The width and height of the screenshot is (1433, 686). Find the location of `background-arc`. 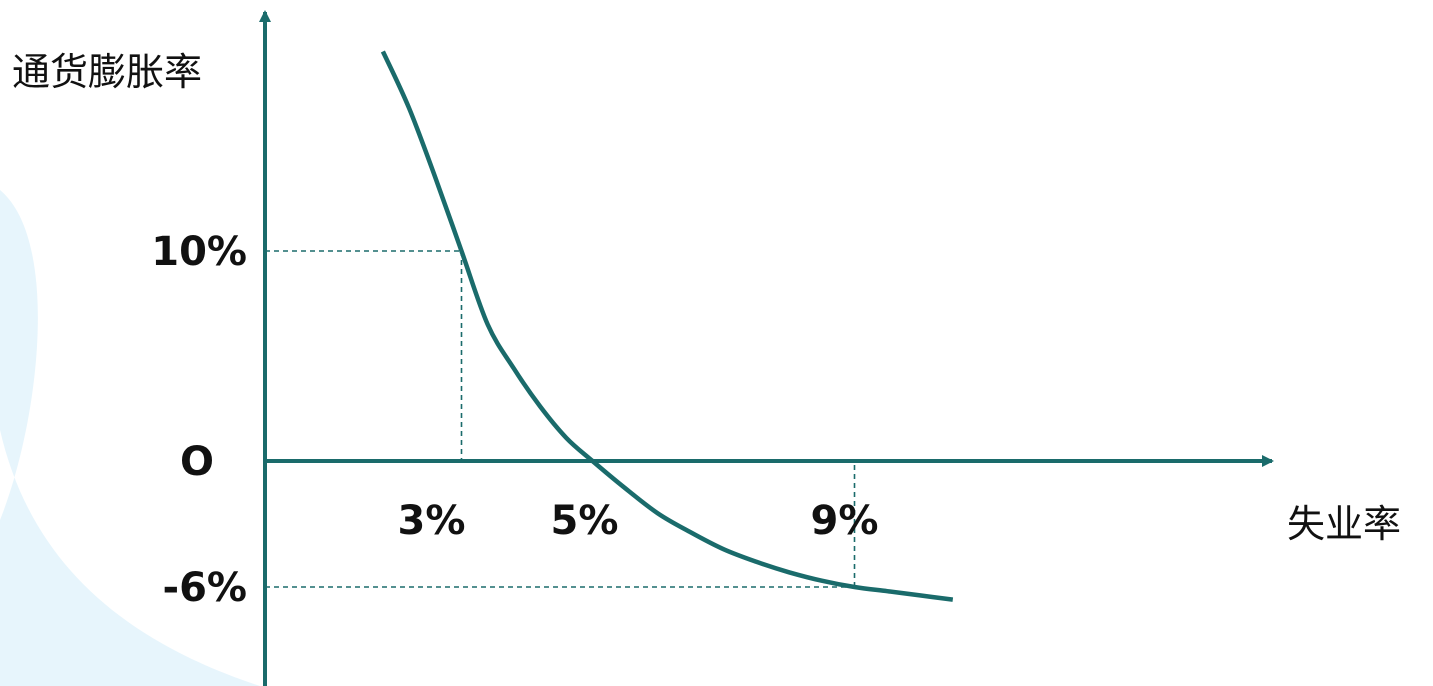

background-arc is located at coordinates (130, 438).